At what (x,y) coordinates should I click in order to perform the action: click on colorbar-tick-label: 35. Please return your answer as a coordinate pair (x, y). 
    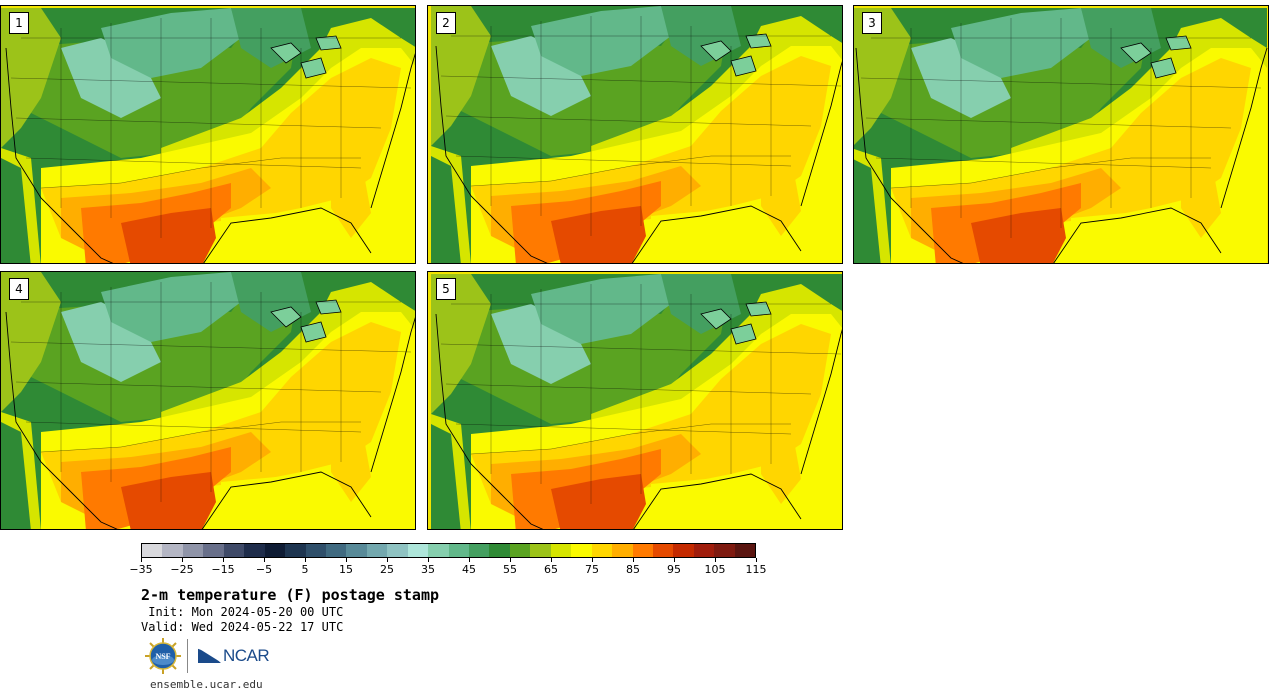
    Looking at the image, I should click on (428, 569).